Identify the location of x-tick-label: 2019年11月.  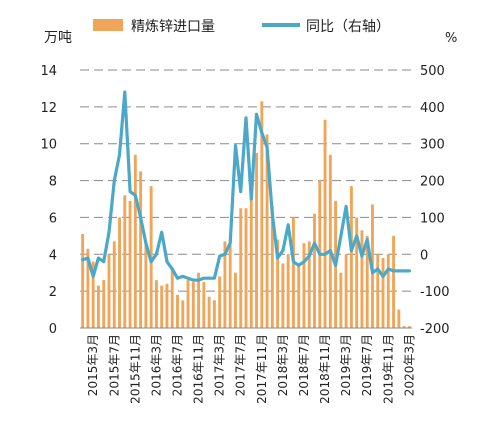
(388, 369).